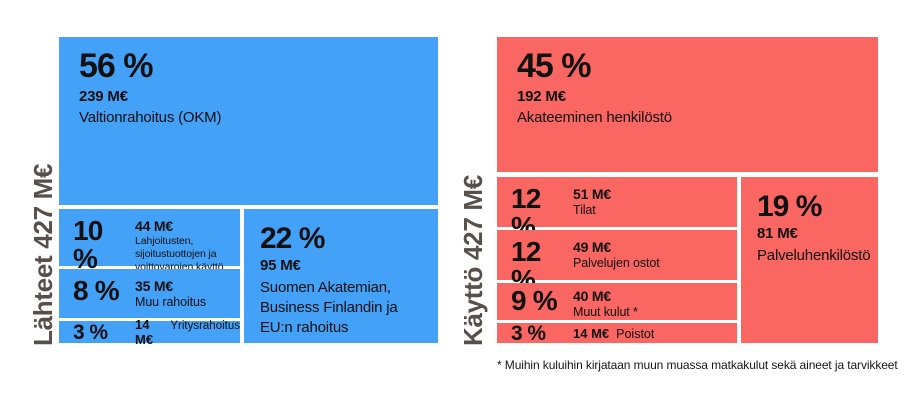 This screenshot has width=914, height=402. What do you see at coordinates (154, 226) in the screenshot?
I see `cell-value: 44 M€` at bounding box center [154, 226].